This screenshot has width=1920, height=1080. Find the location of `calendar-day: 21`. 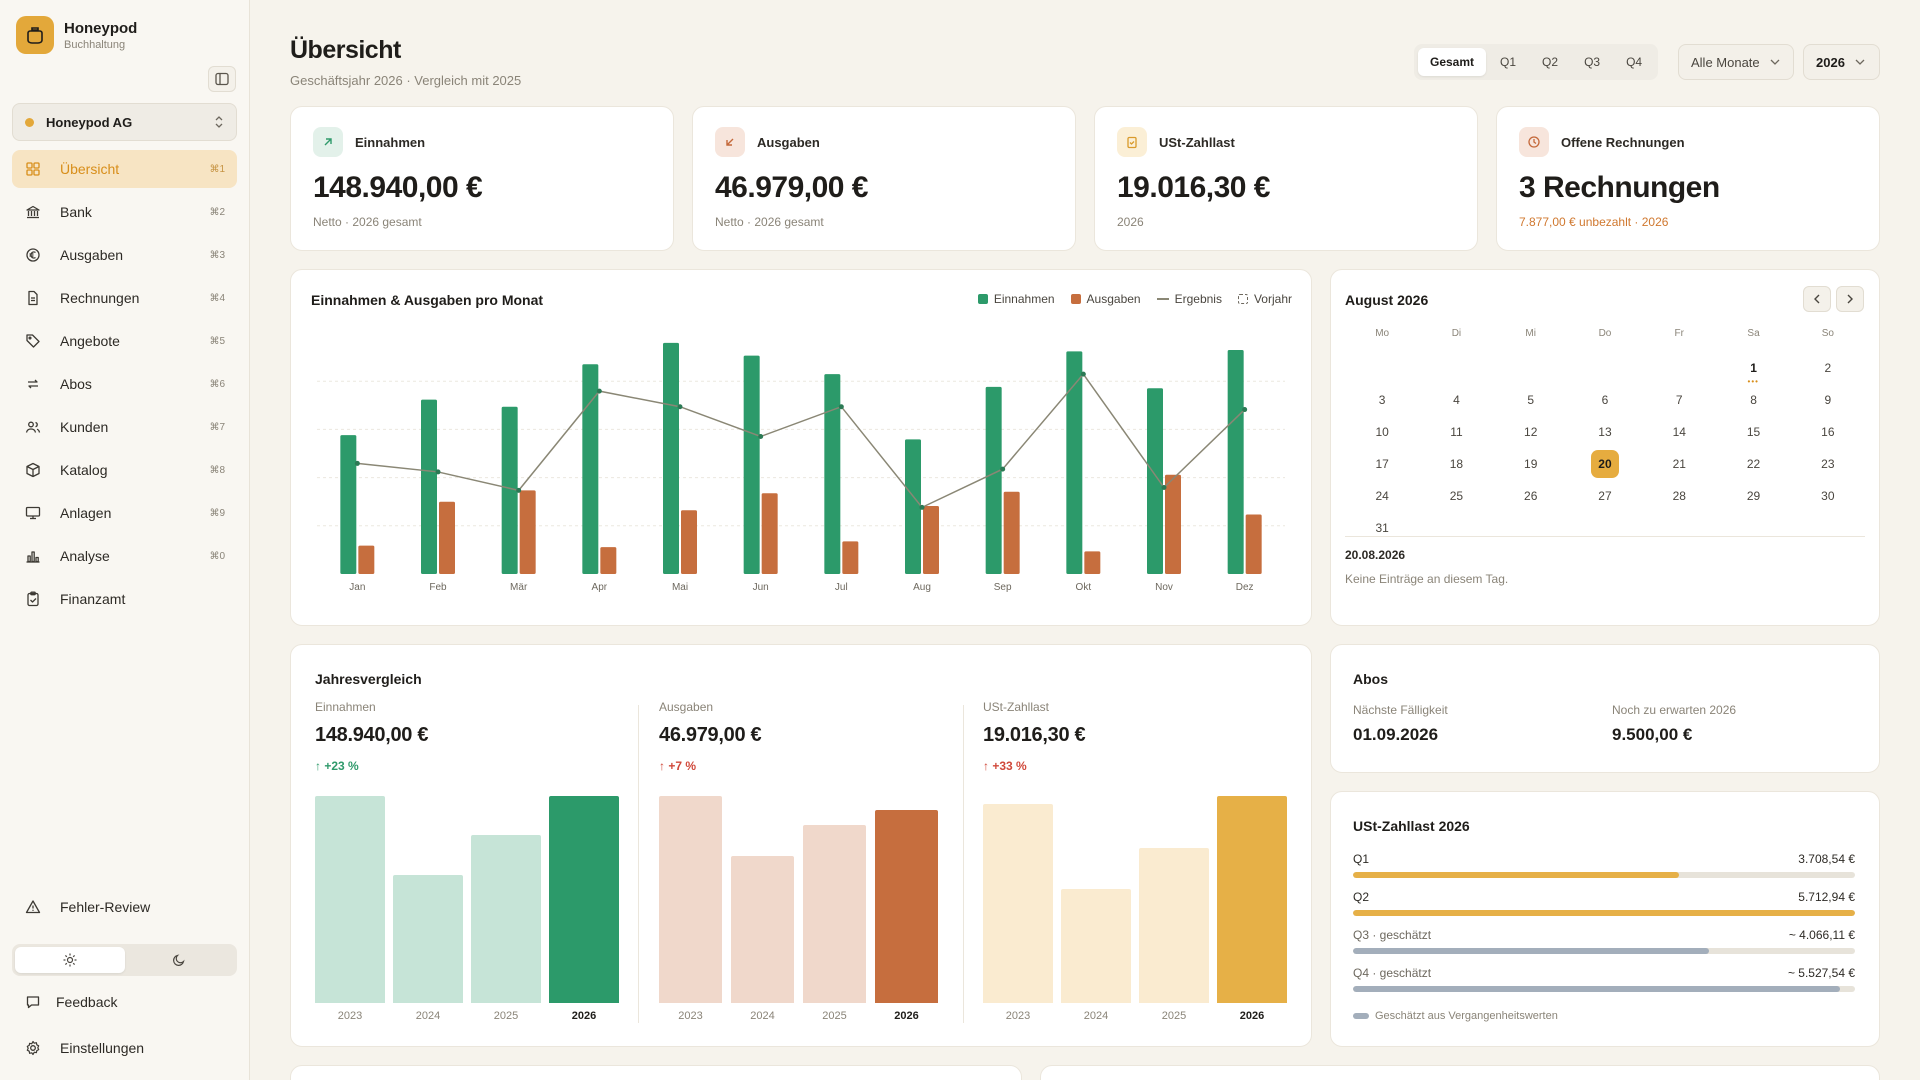

calendar-day: 21 is located at coordinates (1679, 464).